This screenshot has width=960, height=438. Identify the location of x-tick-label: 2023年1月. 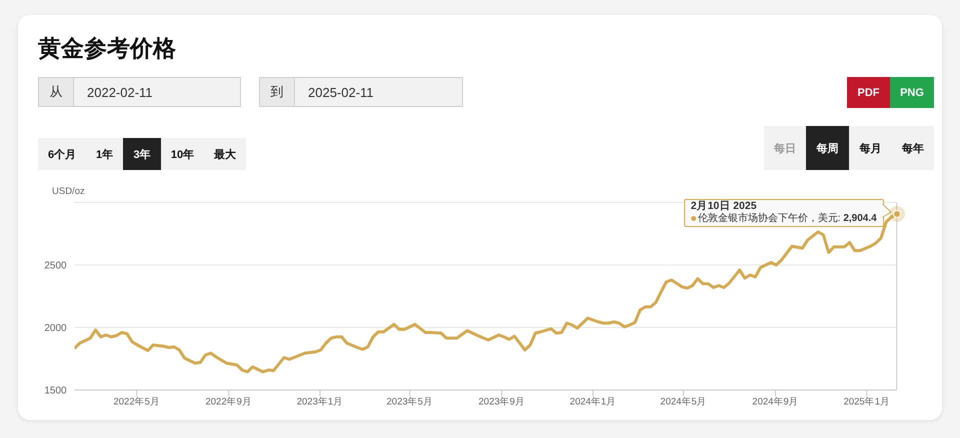
(320, 402).